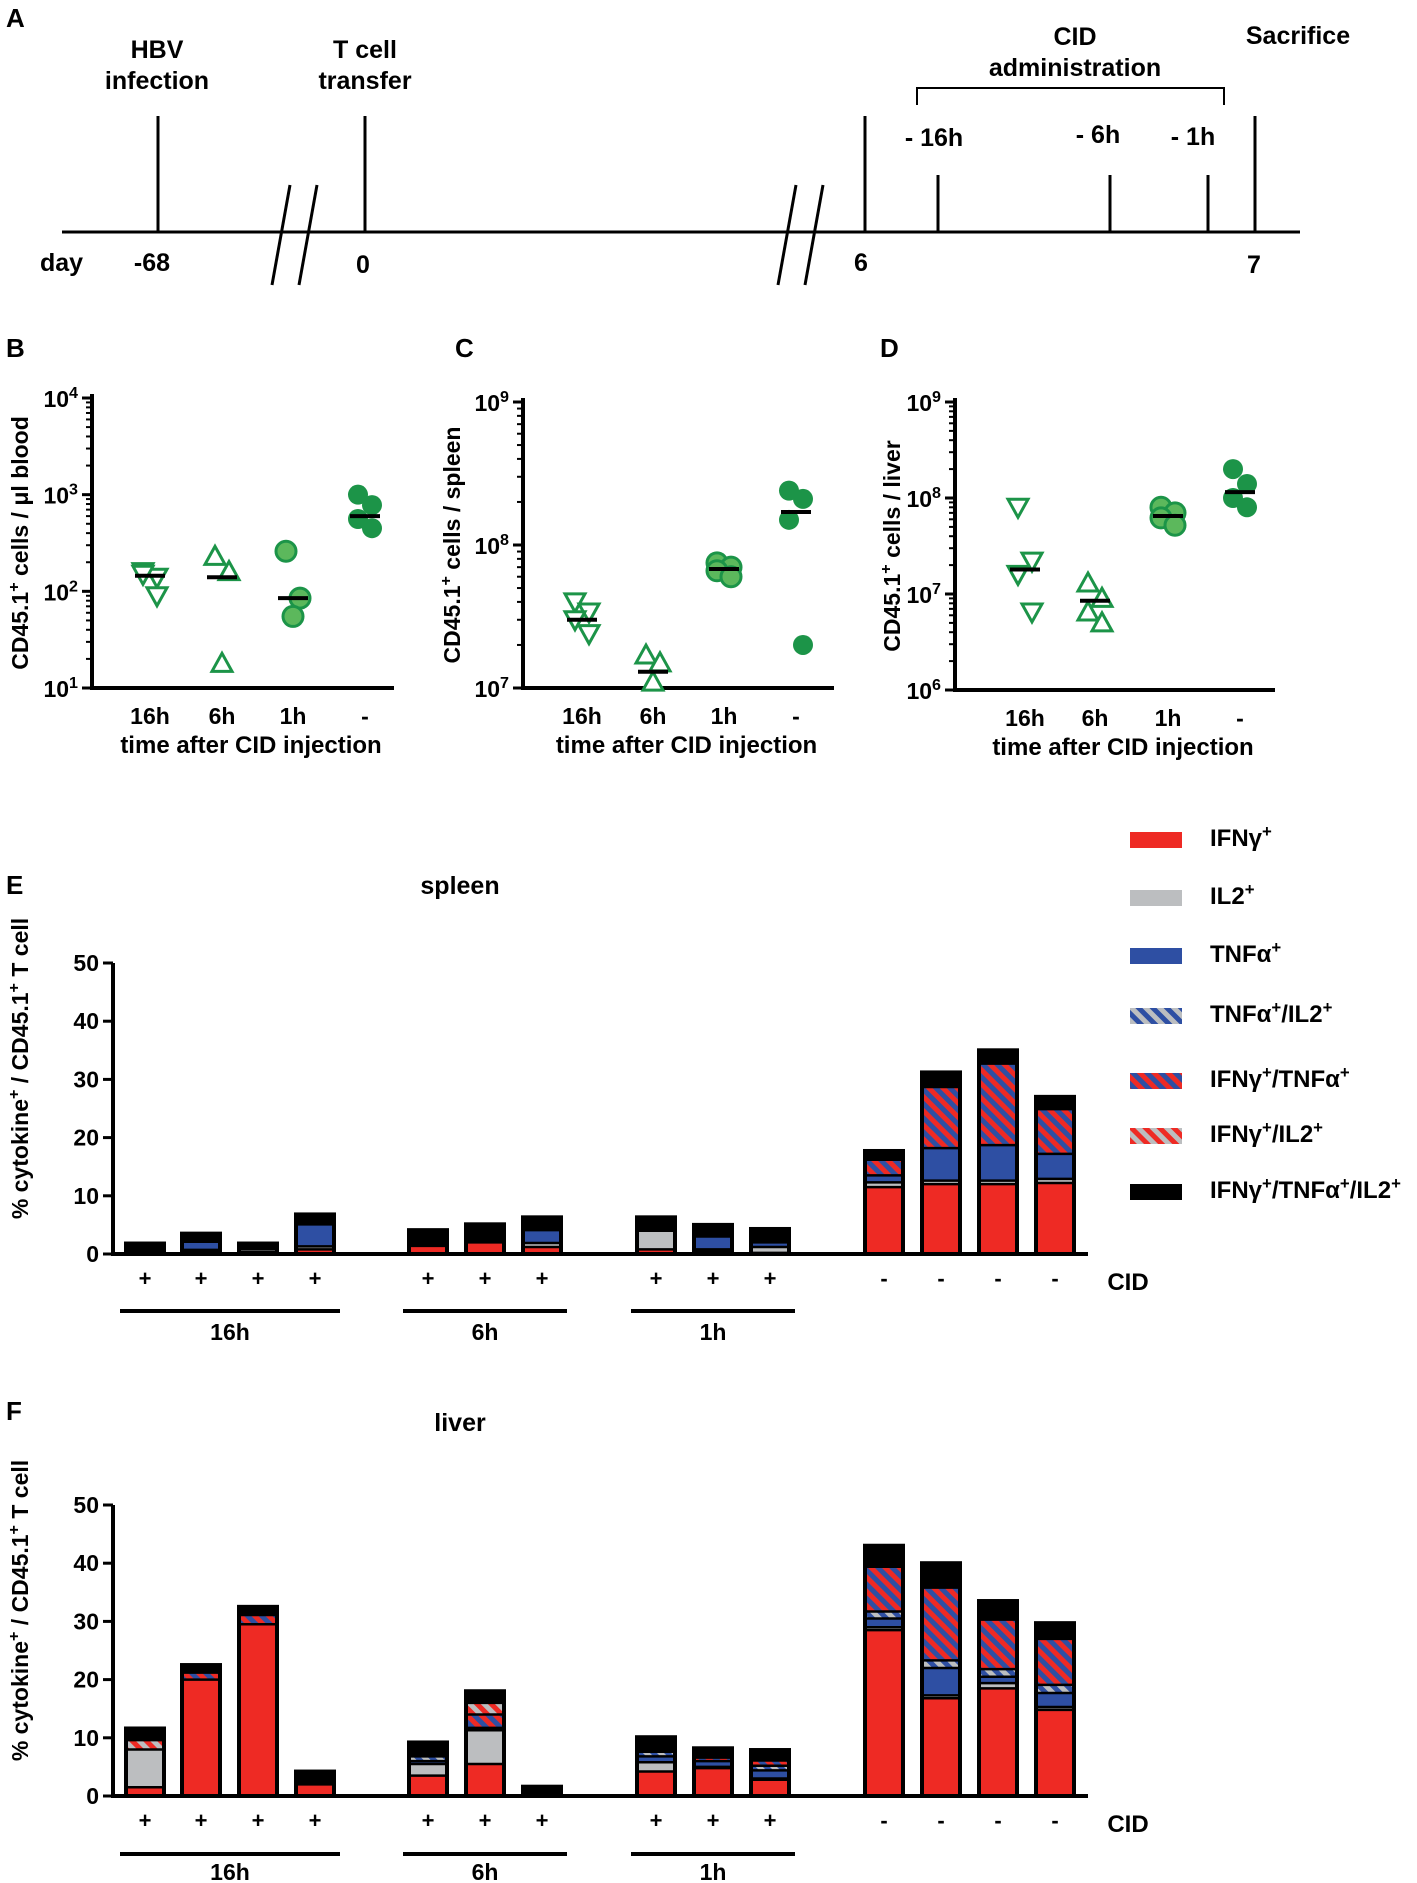 Image resolution: width=1417 pixels, height=1883 pixels. Describe the element at coordinates (73, 683) in the screenshot. I see `y-tick-exponent: 1` at that location.